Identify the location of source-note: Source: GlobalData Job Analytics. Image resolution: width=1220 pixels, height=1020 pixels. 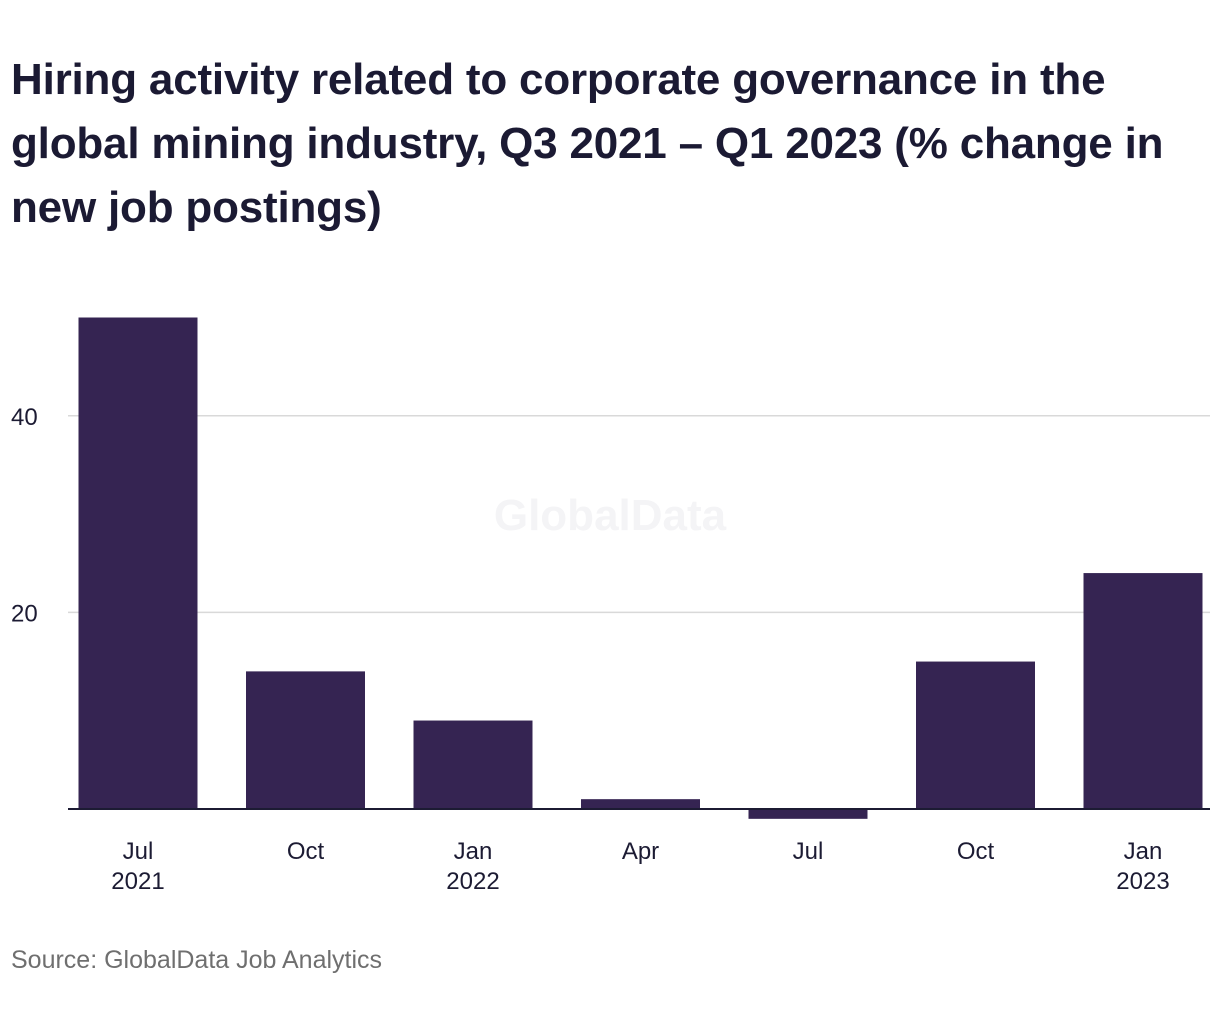
(197, 960).